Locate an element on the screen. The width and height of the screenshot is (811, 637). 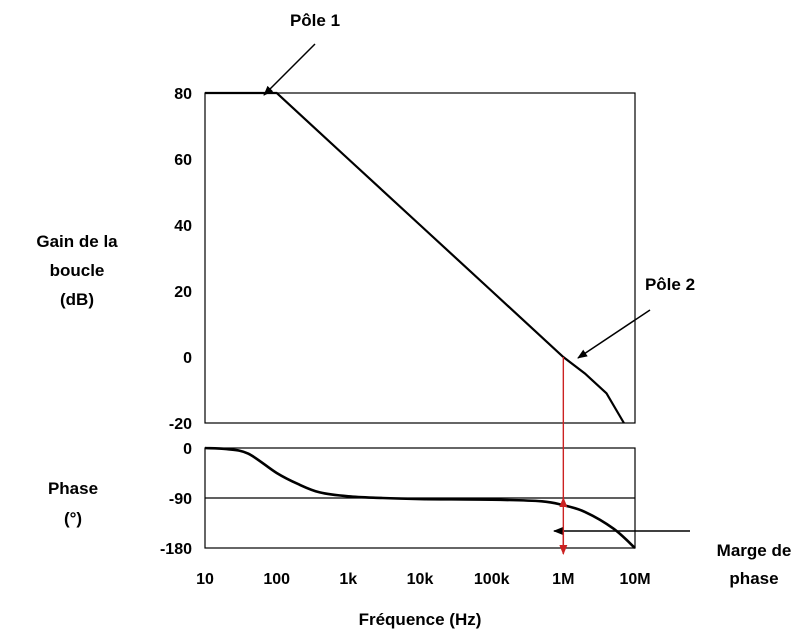
x-tick-2: 1k is located at coordinates (348, 579).